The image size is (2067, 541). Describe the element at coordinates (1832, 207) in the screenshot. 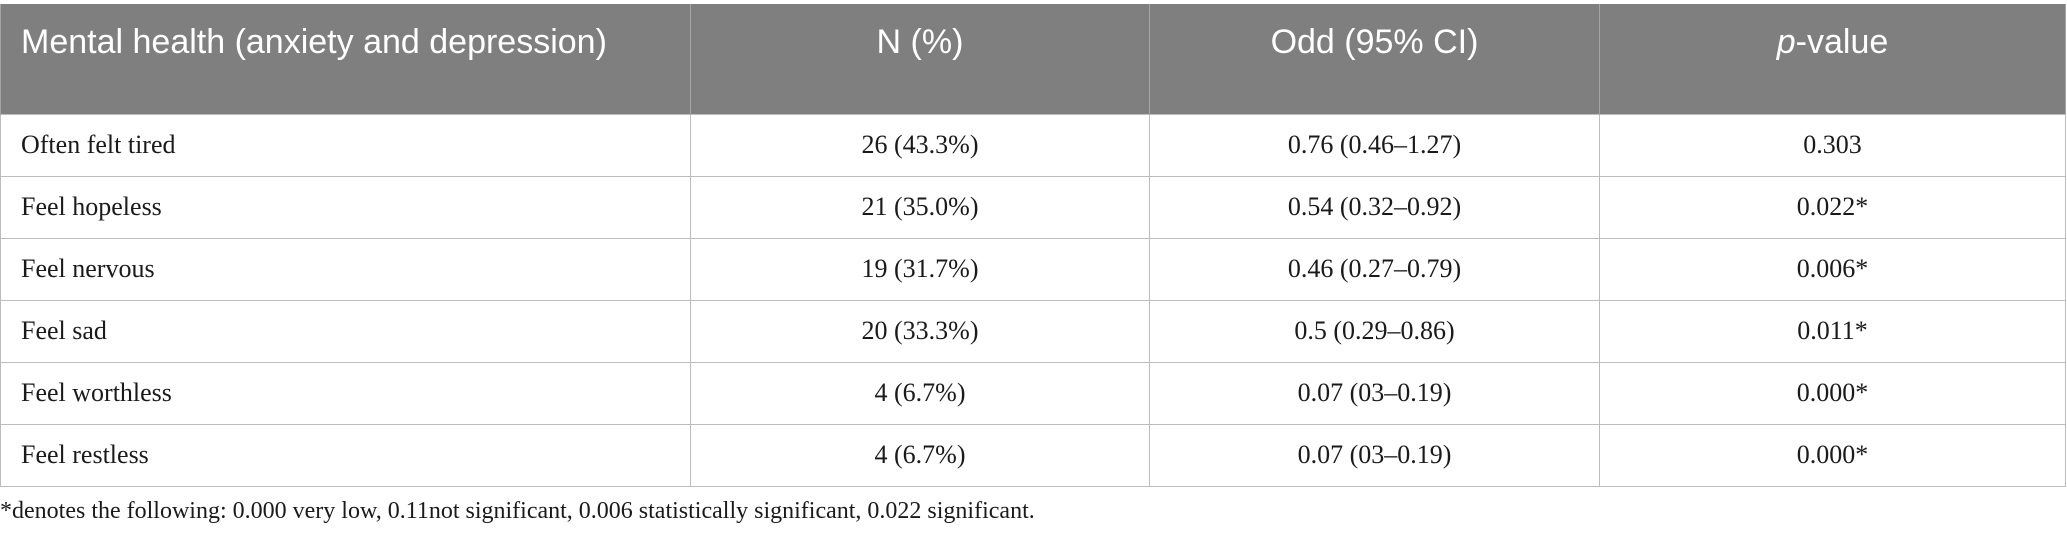

I see `row-p: 0.022*` at that location.